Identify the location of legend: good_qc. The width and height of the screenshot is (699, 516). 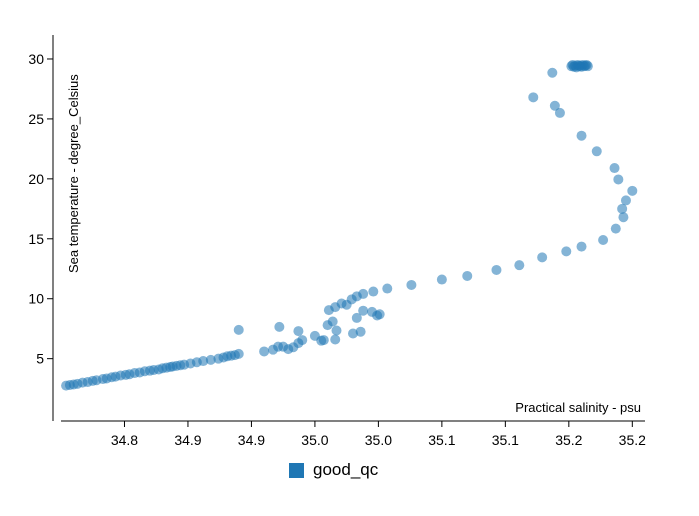
(333, 470).